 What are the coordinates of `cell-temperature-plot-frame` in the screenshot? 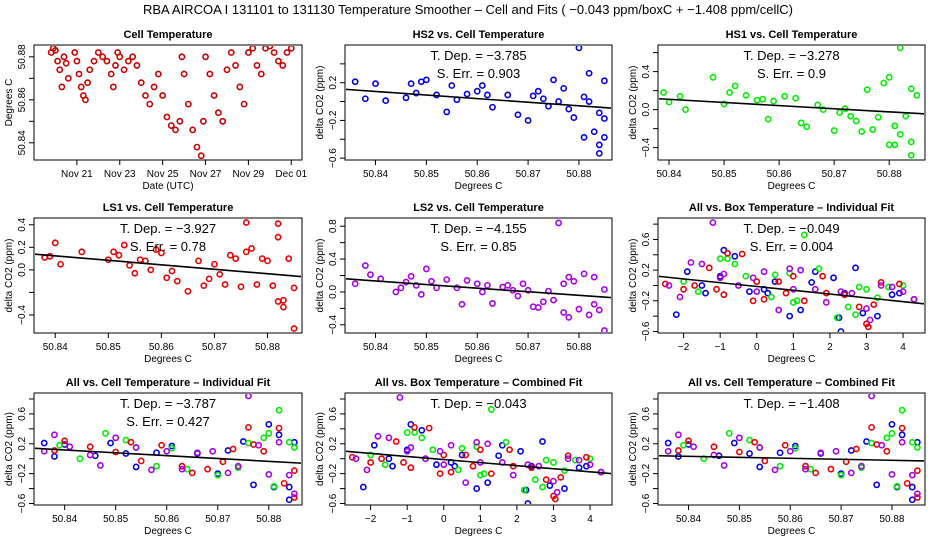 It's located at (168, 102).